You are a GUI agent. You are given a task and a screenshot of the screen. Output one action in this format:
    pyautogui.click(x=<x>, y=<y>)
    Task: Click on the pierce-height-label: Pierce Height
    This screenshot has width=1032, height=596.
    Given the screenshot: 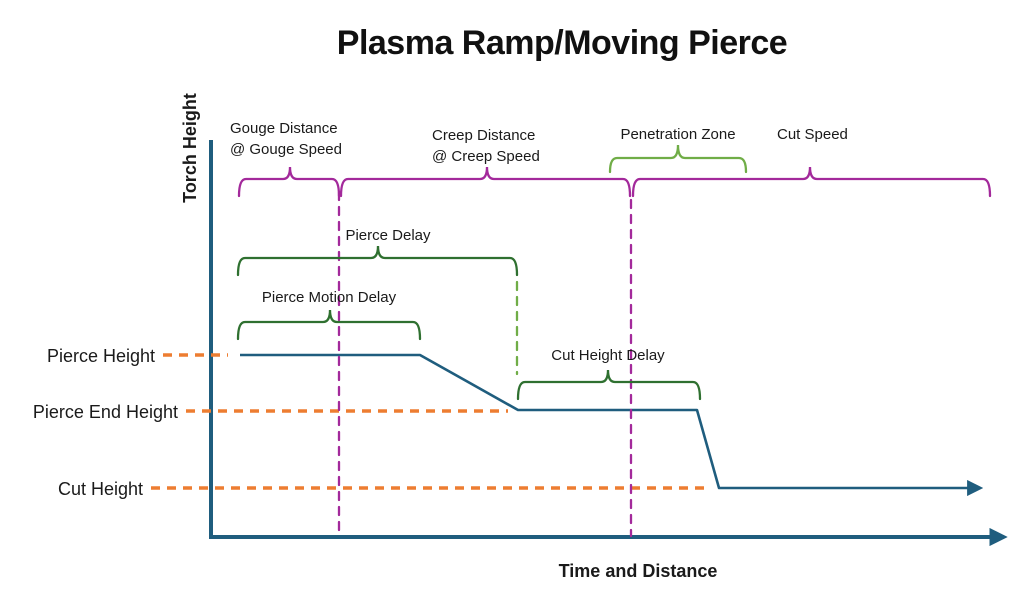 What is the action you would take?
    pyautogui.click(x=100, y=356)
    